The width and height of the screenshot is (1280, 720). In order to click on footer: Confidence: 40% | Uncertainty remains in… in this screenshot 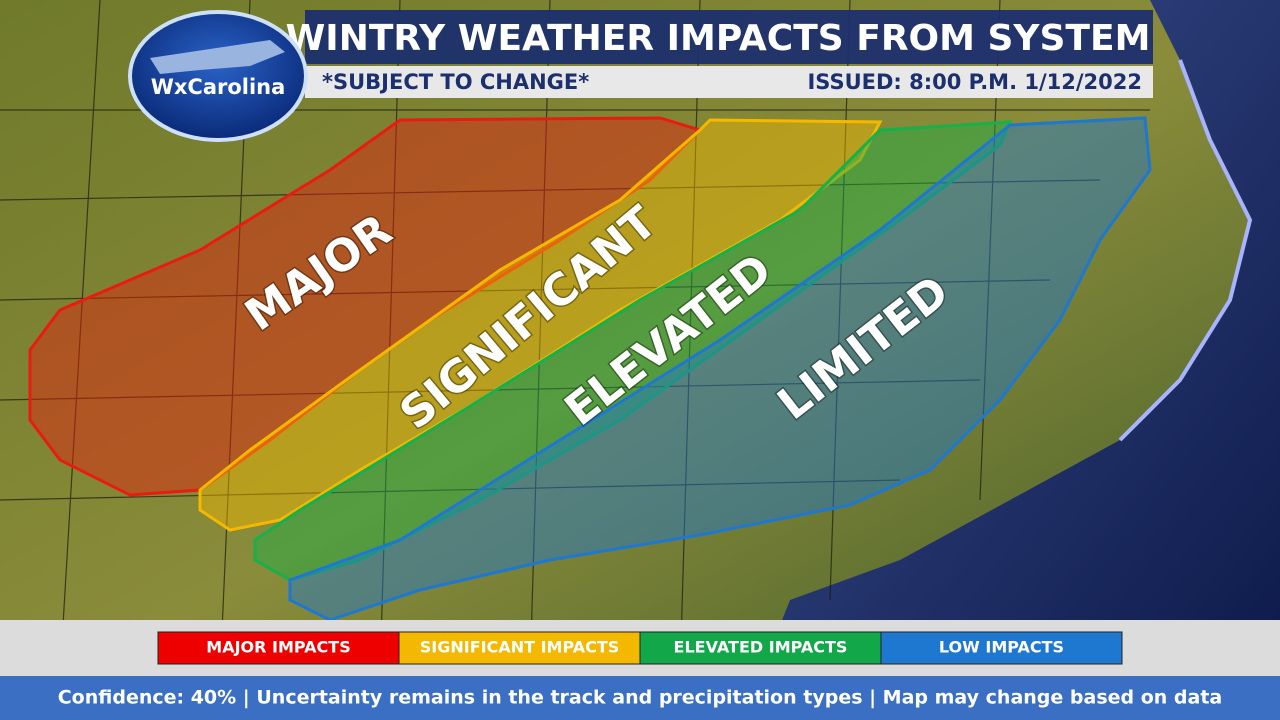, I will do `click(640, 698)`.